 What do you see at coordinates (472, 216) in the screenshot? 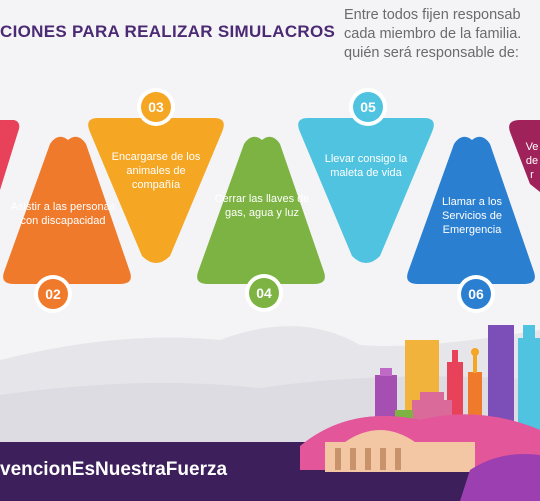
I see `step-06-text: Llamar a los Servicios de Emergencia` at bounding box center [472, 216].